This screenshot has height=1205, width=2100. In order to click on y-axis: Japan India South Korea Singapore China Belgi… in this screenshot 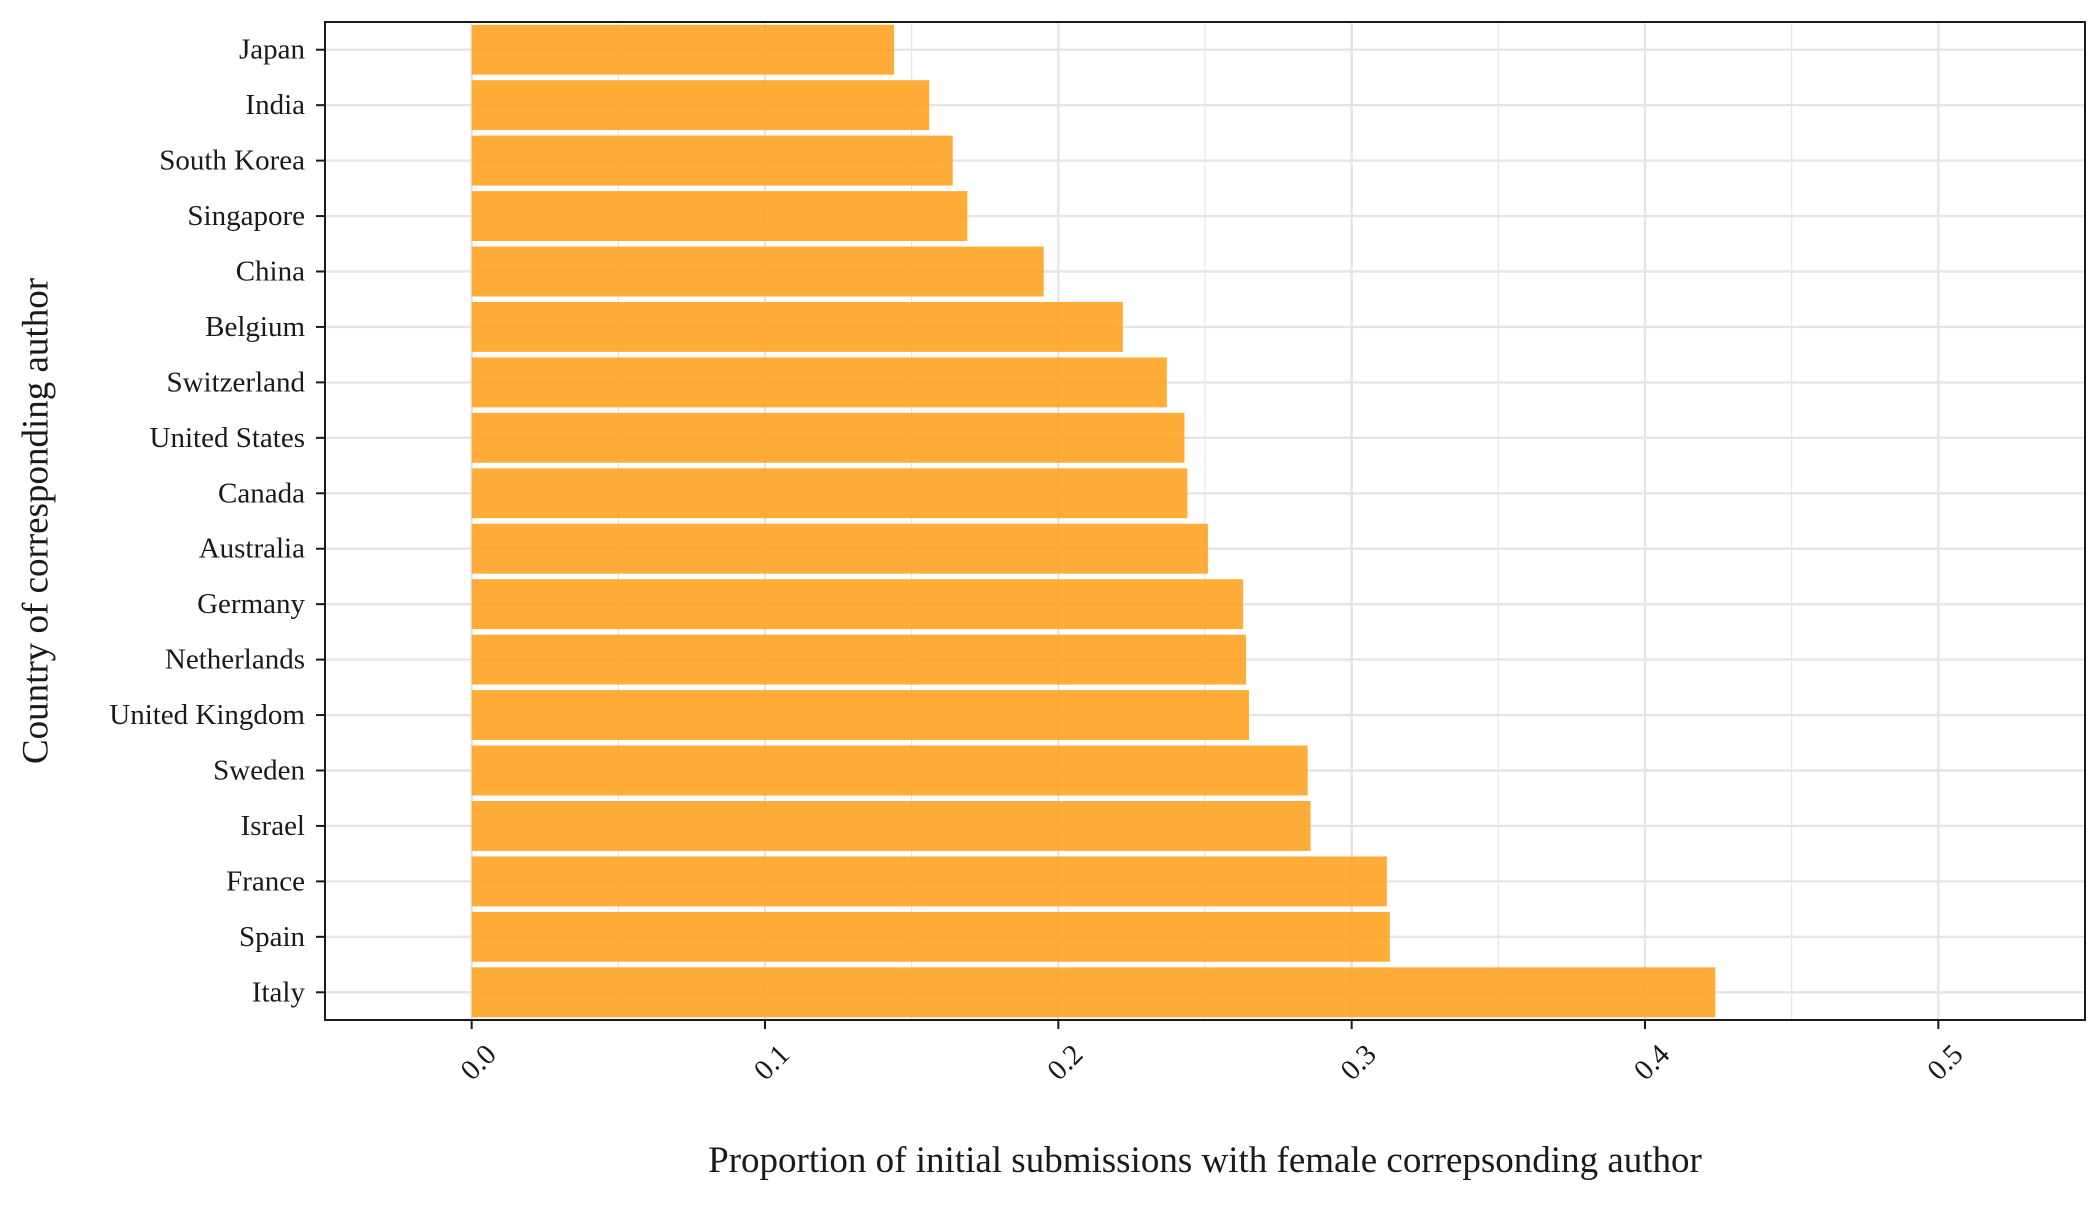, I will do `click(217, 521)`.